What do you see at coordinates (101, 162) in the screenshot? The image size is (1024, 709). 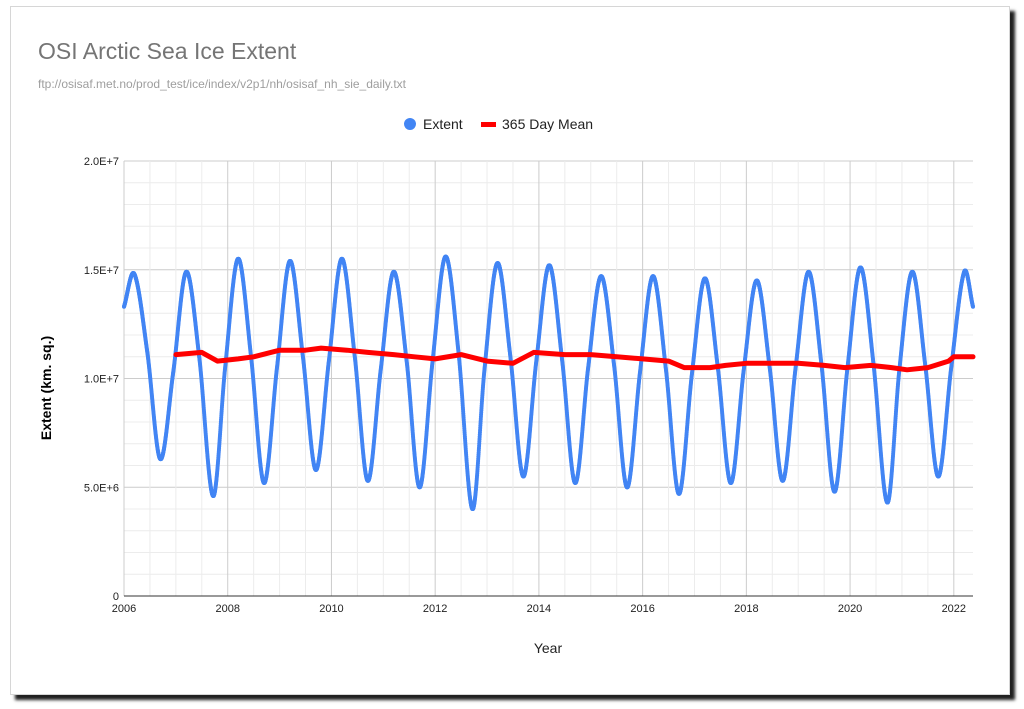 I see `y-tick-label: 2.0E+7` at bounding box center [101, 162].